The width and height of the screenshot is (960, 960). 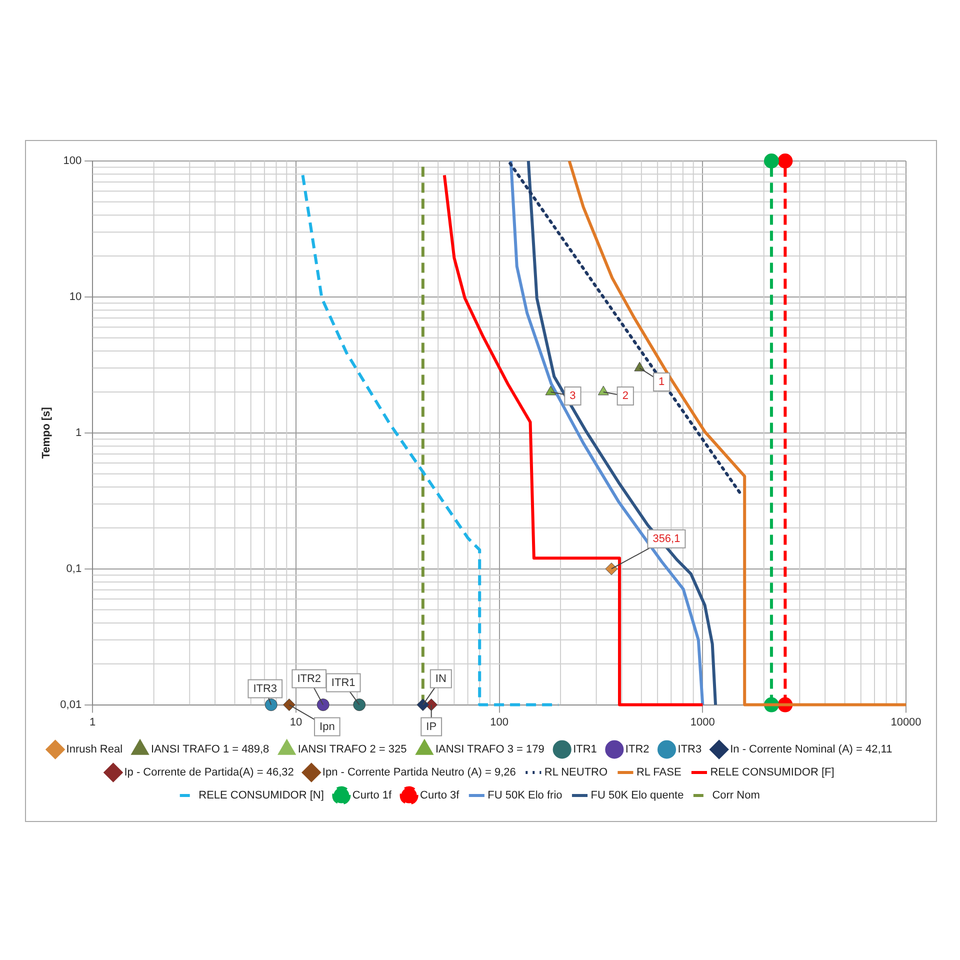 I want to click on y-axis-title: Tempo [s], so click(x=46, y=432).